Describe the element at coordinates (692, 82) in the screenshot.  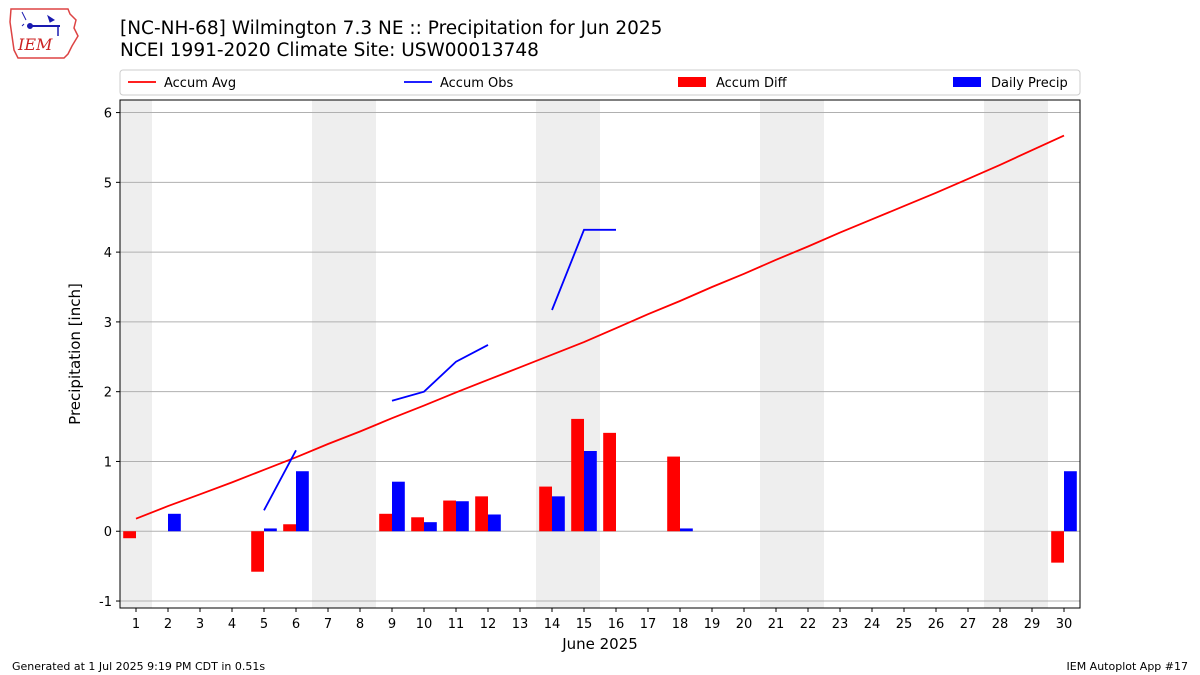
I see `legend-swatch-accum-diff` at that location.